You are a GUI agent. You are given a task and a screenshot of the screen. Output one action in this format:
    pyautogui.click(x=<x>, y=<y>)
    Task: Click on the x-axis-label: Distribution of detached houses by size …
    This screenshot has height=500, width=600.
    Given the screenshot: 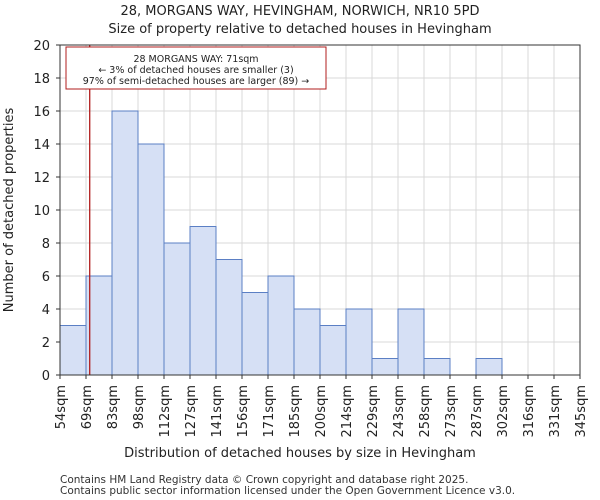 What is the action you would take?
    pyautogui.click(x=300, y=453)
    